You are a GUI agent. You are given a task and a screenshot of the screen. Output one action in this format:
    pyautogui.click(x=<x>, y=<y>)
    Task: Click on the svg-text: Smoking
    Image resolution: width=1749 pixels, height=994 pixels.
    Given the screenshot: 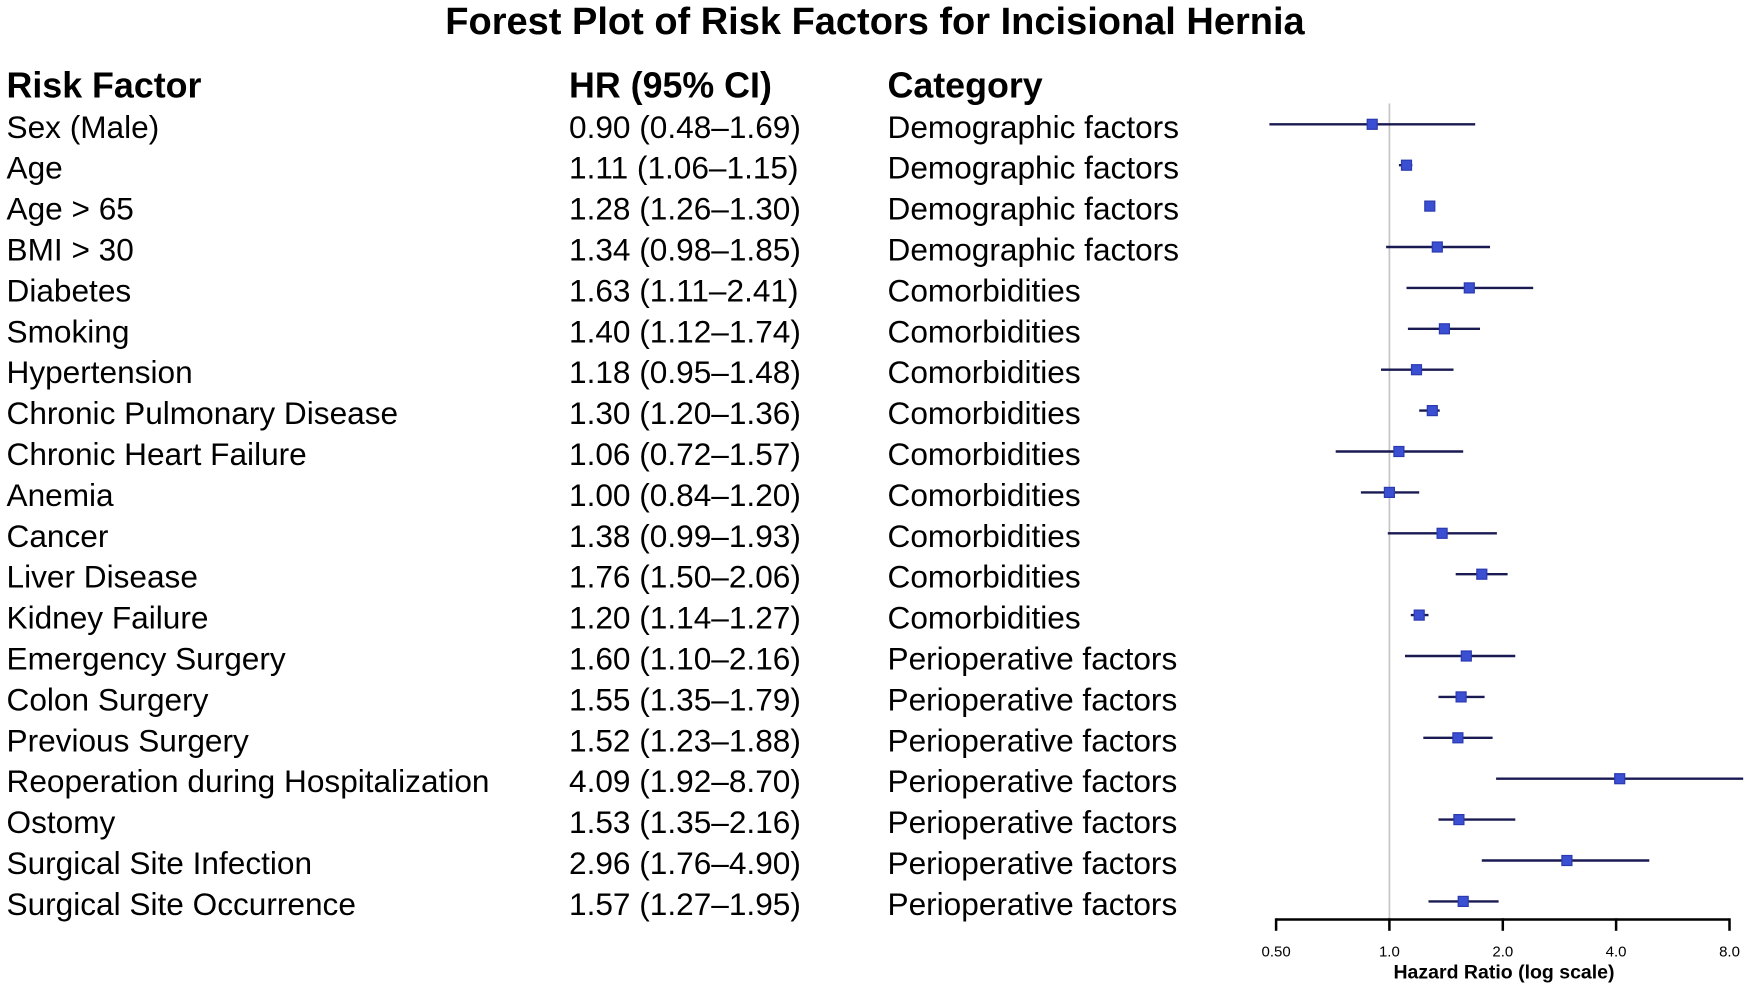 What is the action you would take?
    pyautogui.click(x=68, y=331)
    